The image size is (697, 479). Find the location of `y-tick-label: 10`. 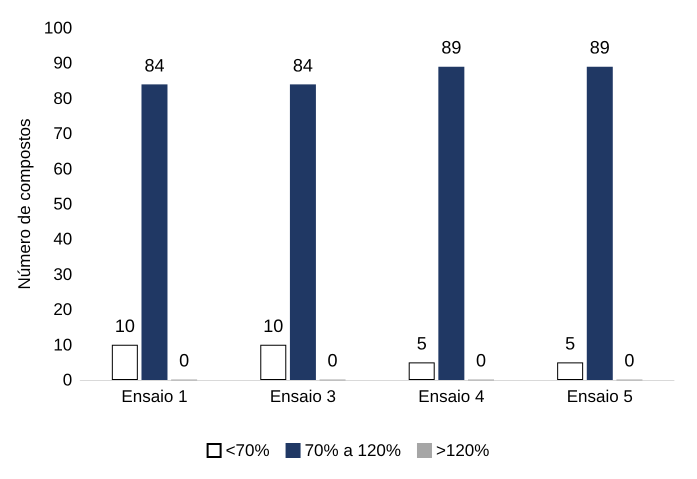

y-tick-label: 10 is located at coordinates (62, 344).